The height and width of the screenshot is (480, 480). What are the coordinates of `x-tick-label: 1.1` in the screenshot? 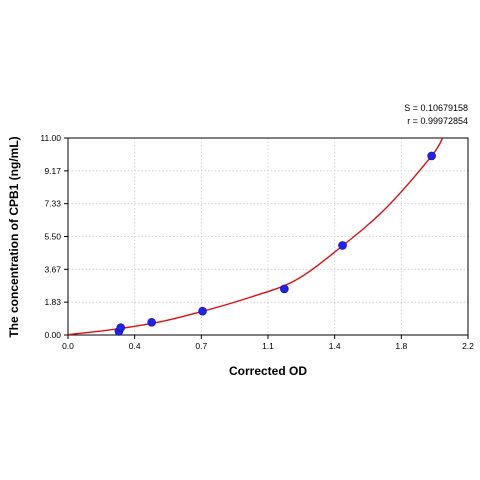 It's located at (268, 346).